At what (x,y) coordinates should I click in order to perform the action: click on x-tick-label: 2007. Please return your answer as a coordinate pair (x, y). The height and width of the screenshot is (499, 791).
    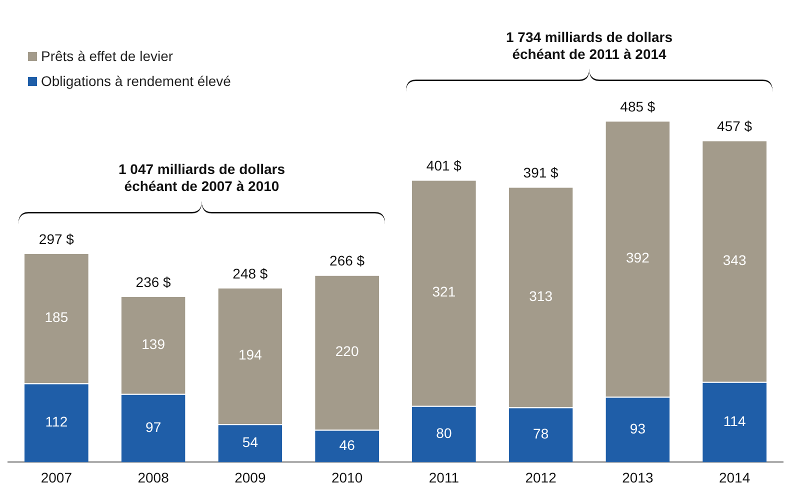
    Looking at the image, I should click on (56, 477).